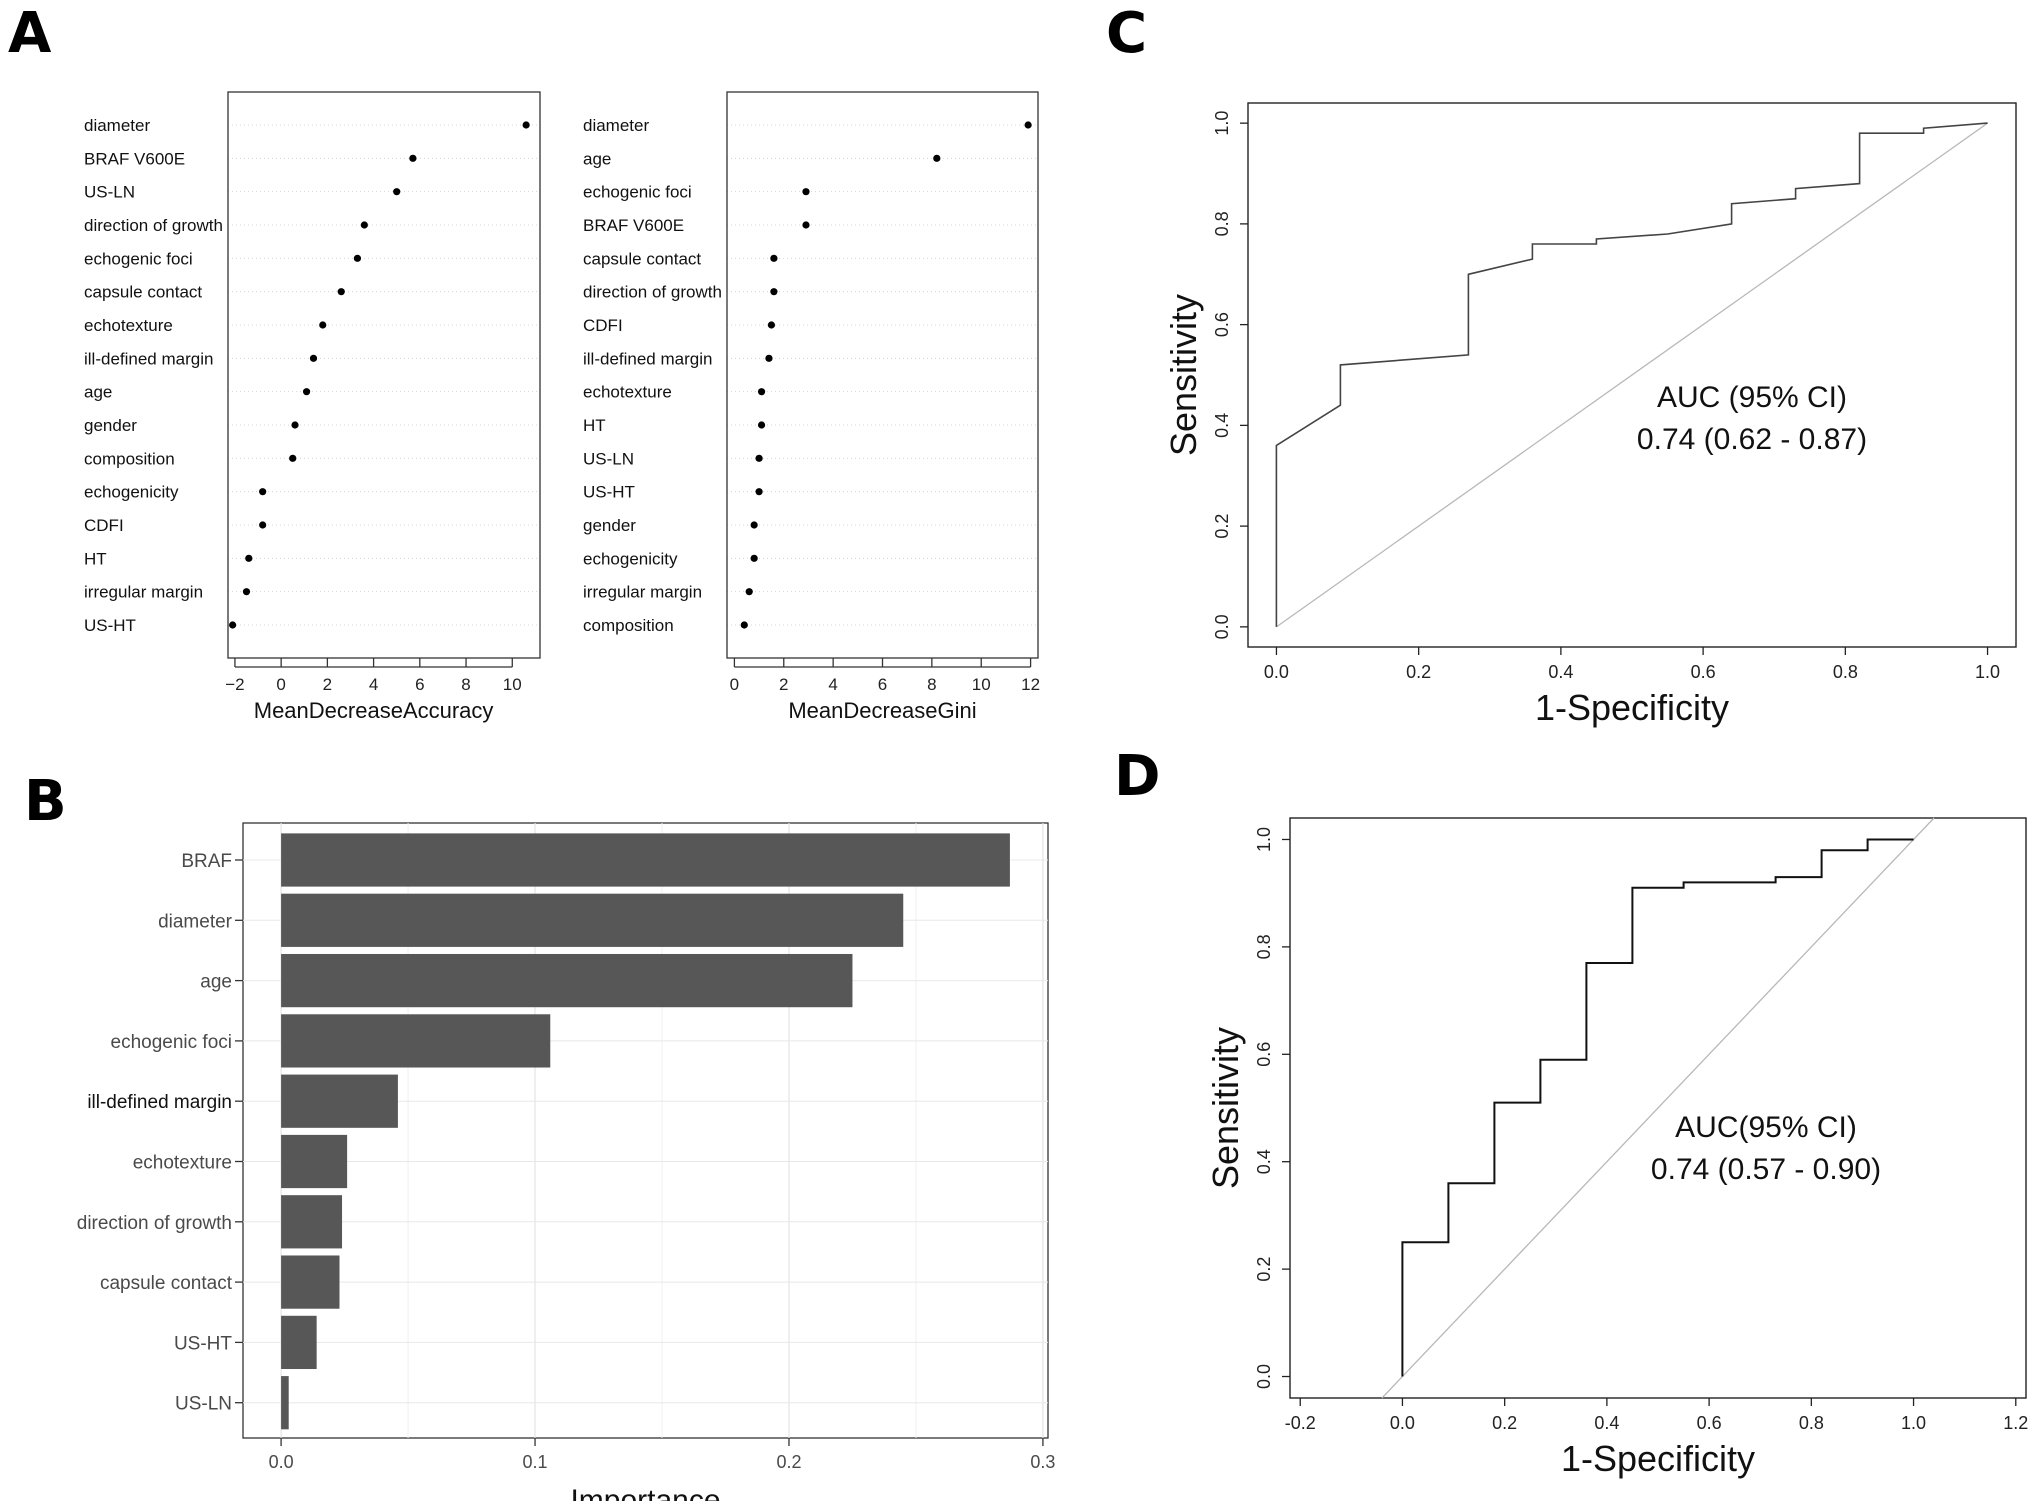  Describe the element at coordinates (1766, 1169) in the screenshot. I see `auc-annotation-value: 0.74 (0.57 - 0.90)` at that location.